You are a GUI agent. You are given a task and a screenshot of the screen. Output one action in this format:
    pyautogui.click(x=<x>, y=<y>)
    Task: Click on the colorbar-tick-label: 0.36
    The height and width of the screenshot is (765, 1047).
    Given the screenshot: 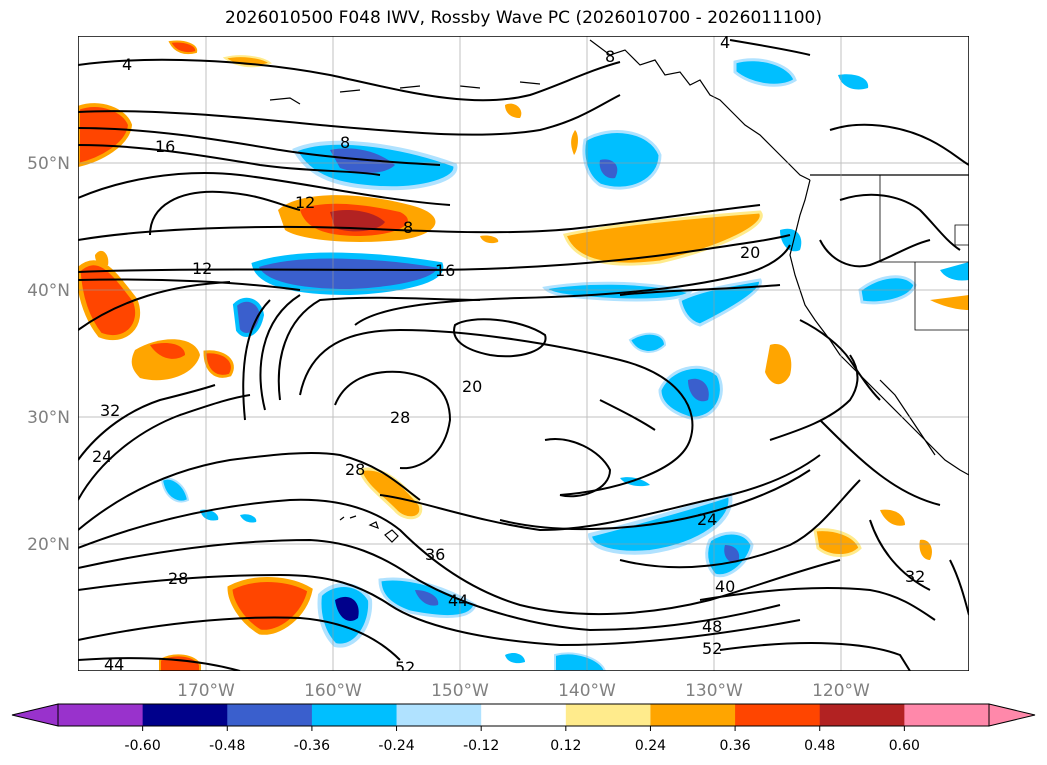 What is the action you would take?
    pyautogui.click(x=735, y=746)
    